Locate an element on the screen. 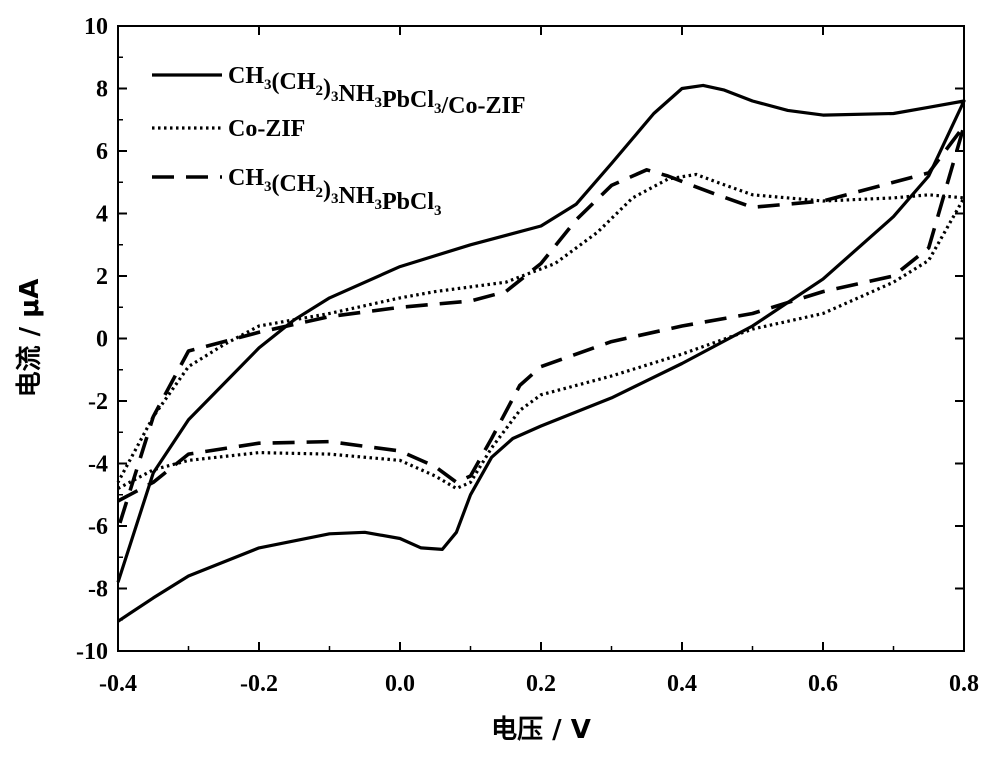 Image resolution: width=994 pixels, height=758 pixels. x-tick-label: 0.8 is located at coordinates (964, 684).